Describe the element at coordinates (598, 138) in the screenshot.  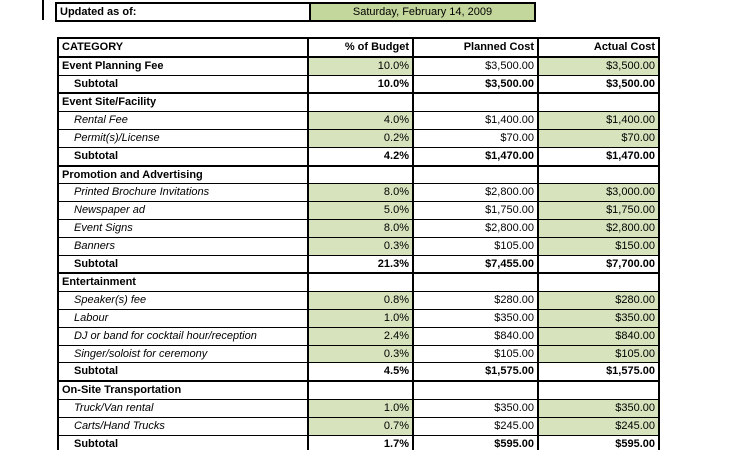
I see `actual-cost-cell: $70.00` at that location.